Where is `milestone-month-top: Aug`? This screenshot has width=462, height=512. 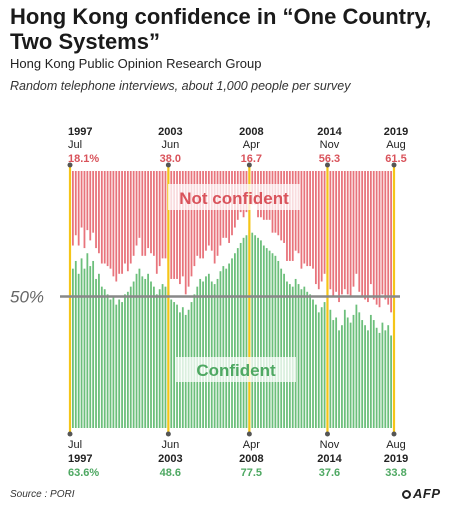 milestone-month-top: Aug is located at coordinates (396, 145).